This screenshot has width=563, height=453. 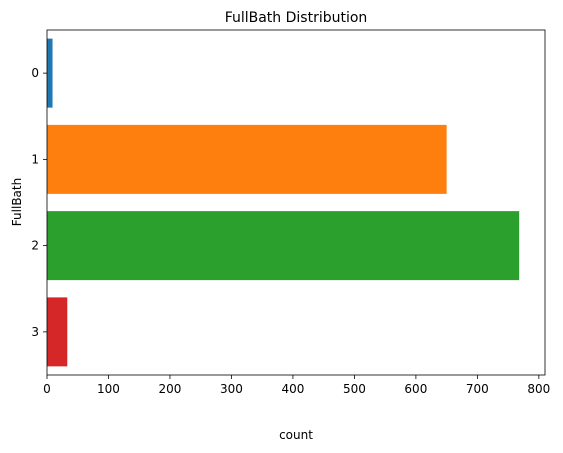 What do you see at coordinates (296, 18) in the screenshot?
I see `chart-title: FullBath Distribution` at bounding box center [296, 18].